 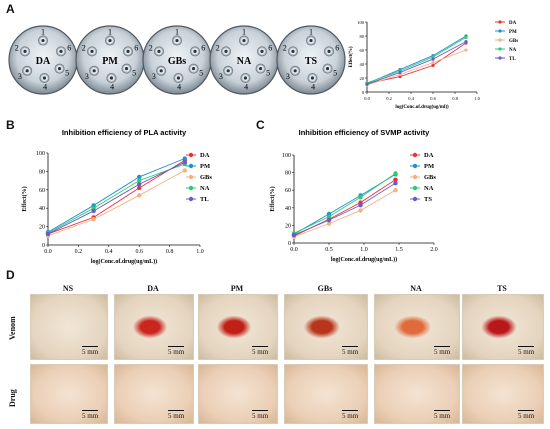 I want to click on x-tick-label: 1.0, so click(x=477, y=98).